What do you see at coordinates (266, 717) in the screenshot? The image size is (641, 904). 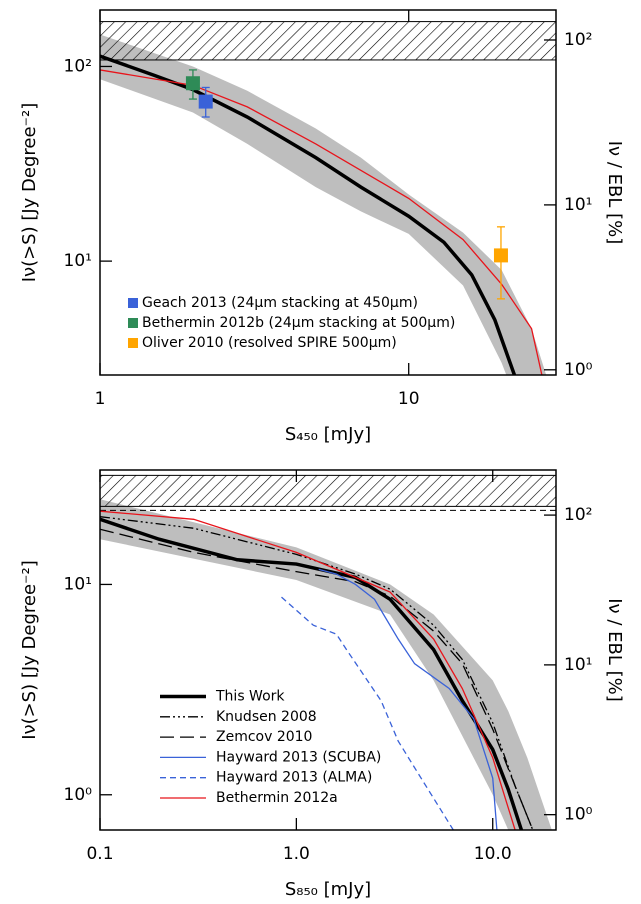 I see `legend-label: Knudsen 2008` at bounding box center [266, 717].